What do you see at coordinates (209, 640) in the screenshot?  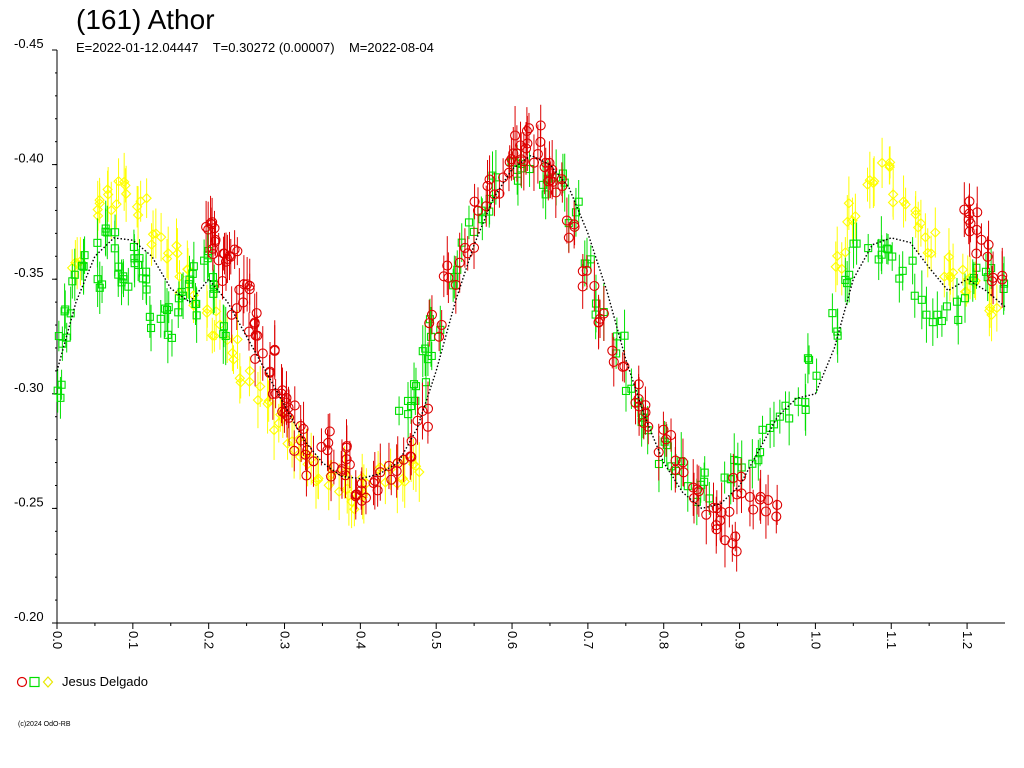 I see `x-tick-label: 0.2` at bounding box center [209, 640].